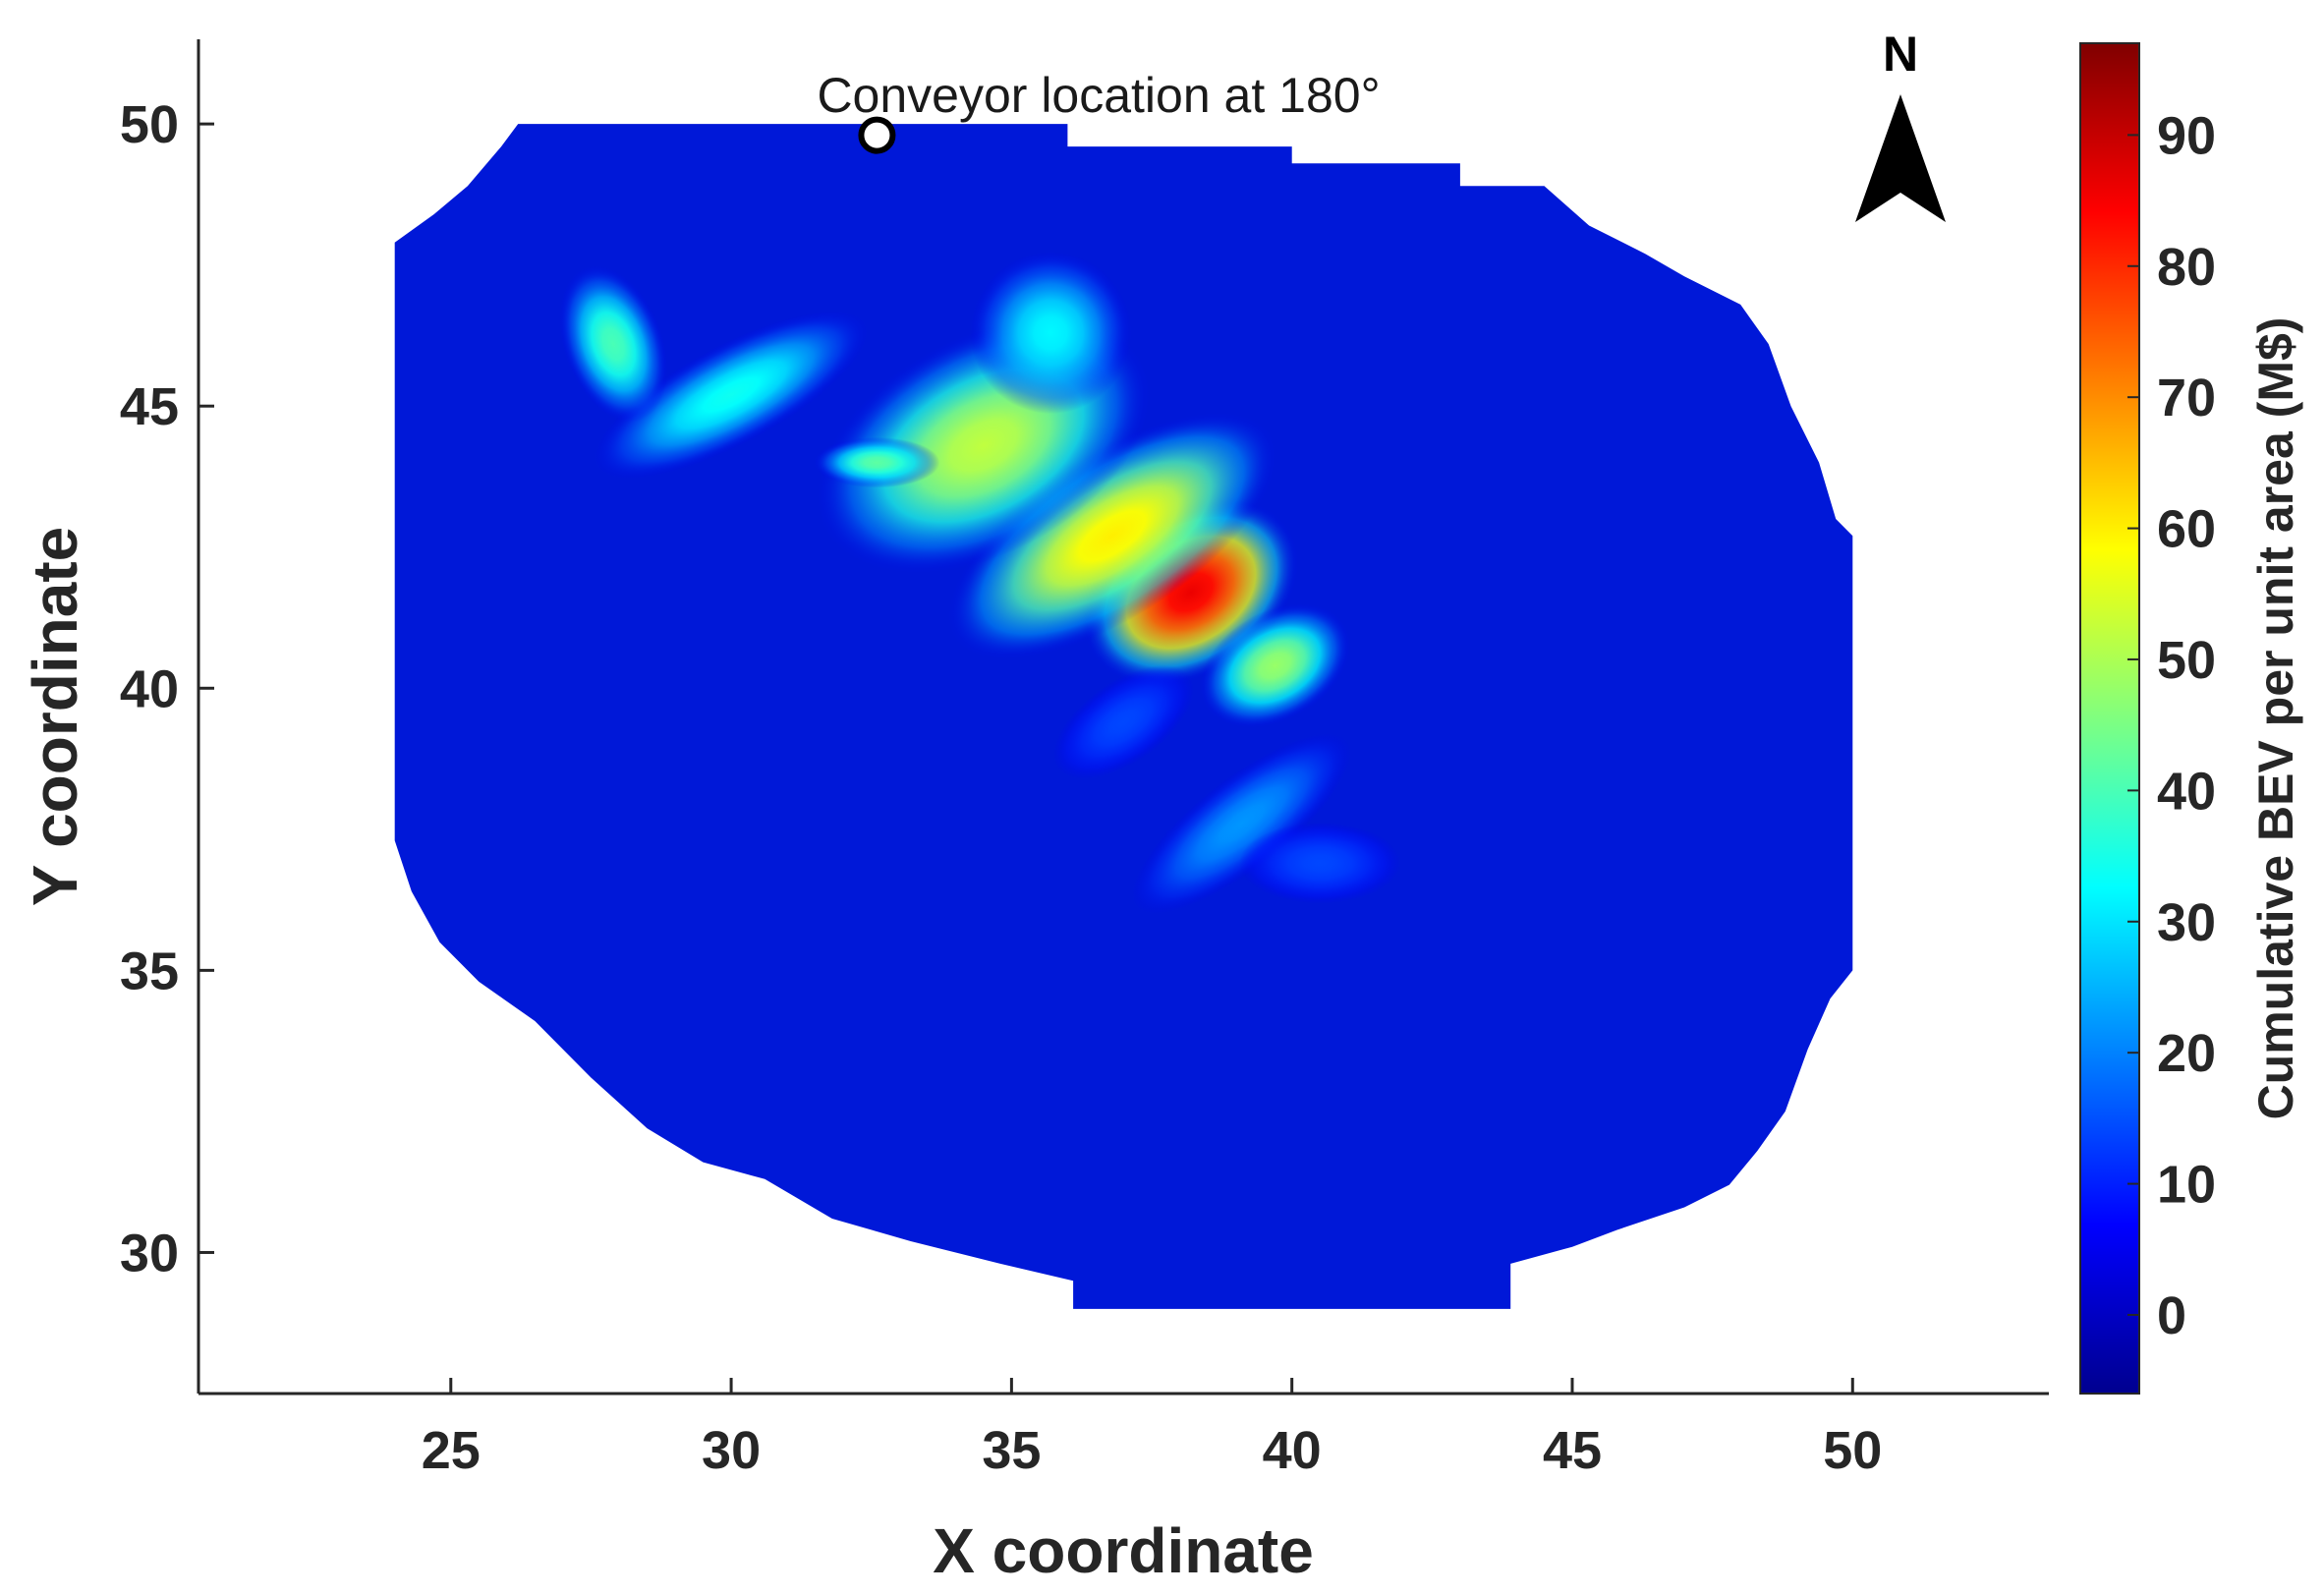 The height and width of the screenshot is (1596, 2324). I want to click on colorbar-tick-label: 40, so click(2187, 791).